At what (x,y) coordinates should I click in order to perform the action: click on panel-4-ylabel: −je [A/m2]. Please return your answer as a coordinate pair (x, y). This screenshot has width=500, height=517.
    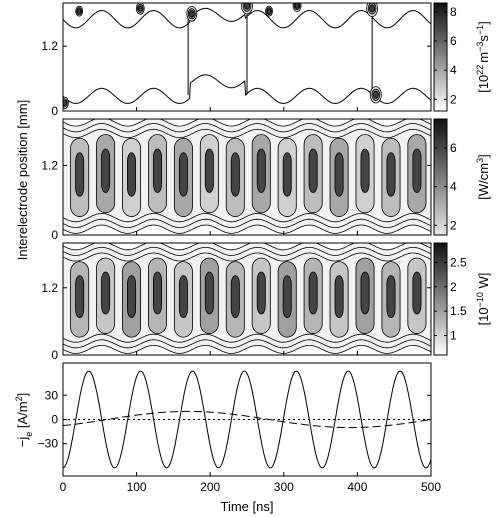
    Looking at the image, I should click on (24, 420).